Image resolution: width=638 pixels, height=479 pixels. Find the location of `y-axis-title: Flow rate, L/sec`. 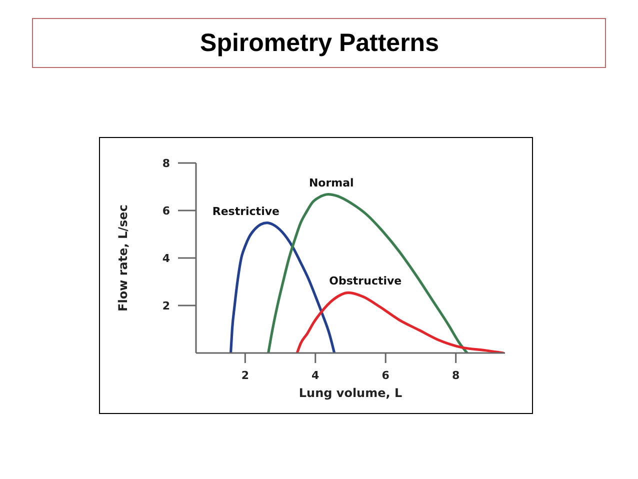

y-axis-title: Flow rate, L/sec is located at coordinates (123, 258).